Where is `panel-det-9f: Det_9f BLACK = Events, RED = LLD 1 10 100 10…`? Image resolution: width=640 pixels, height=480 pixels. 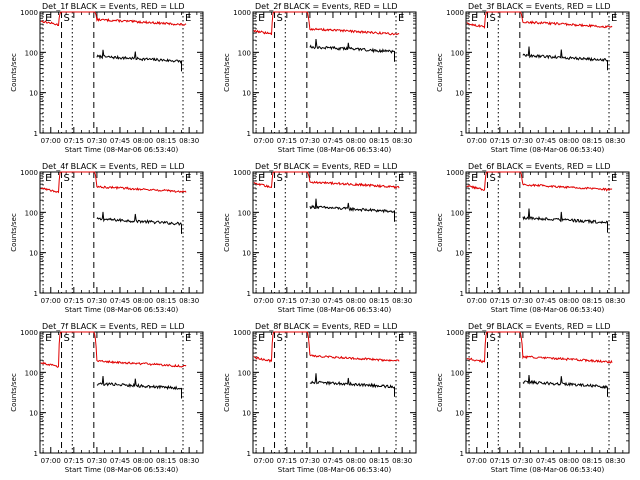
panel-det-9f: Det_9f BLACK = Events, RED = LLD 1 10 100 10… is located at coordinates (533, 398).